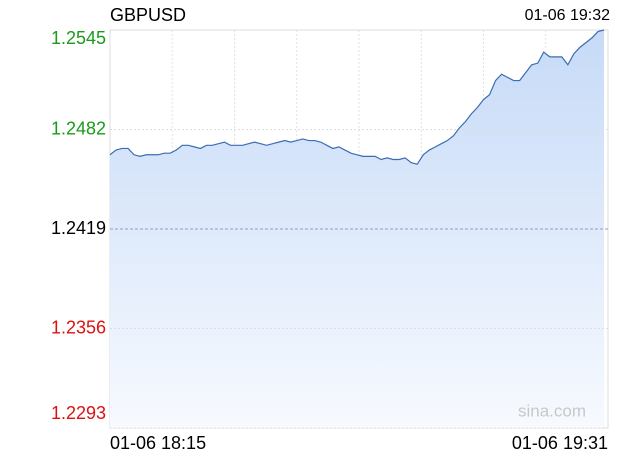 This screenshot has height=460, width=620. Describe the element at coordinates (78, 327) in the screenshot. I see `y-tick-label: 1.2356` at that location.